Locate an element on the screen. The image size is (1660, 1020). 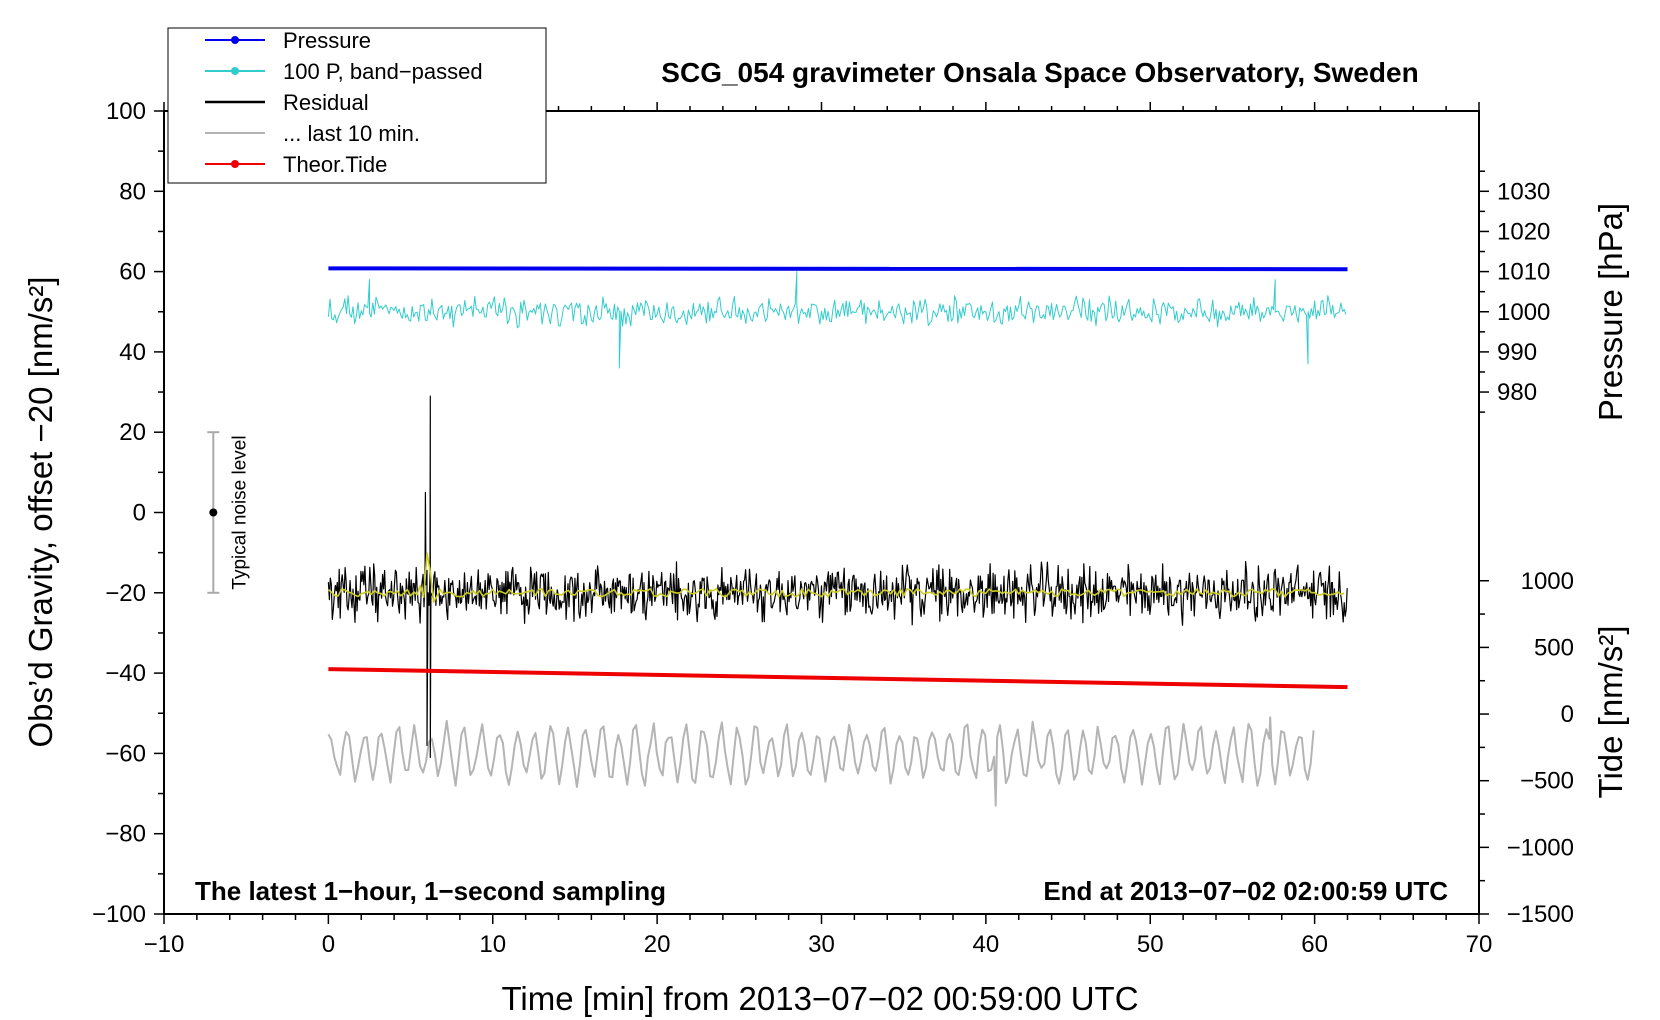
tide-tick-label: −1500 is located at coordinates (1540, 914).